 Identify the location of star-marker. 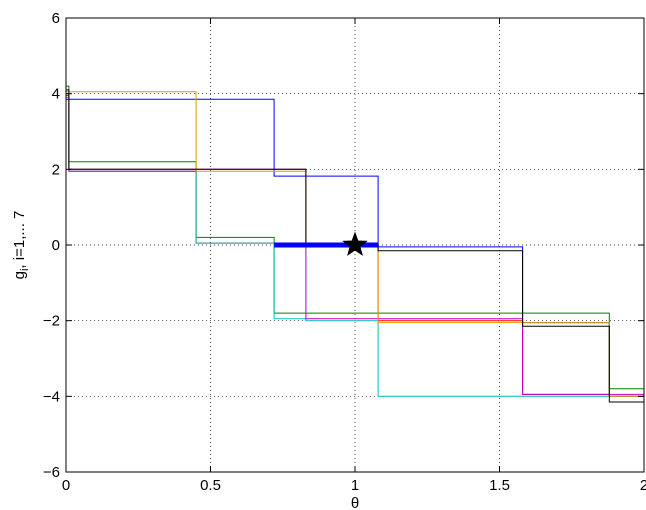
(355, 243).